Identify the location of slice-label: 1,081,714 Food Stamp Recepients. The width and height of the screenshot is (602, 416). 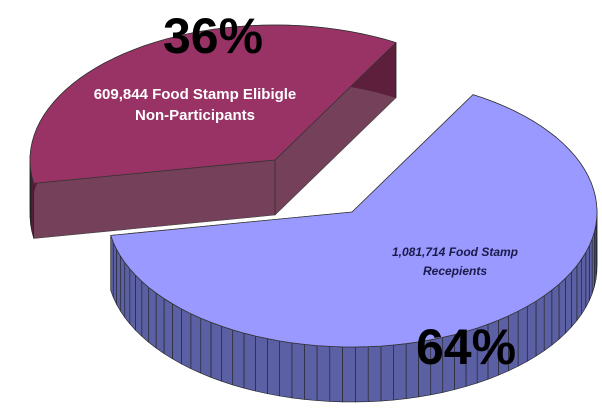
(455, 261).